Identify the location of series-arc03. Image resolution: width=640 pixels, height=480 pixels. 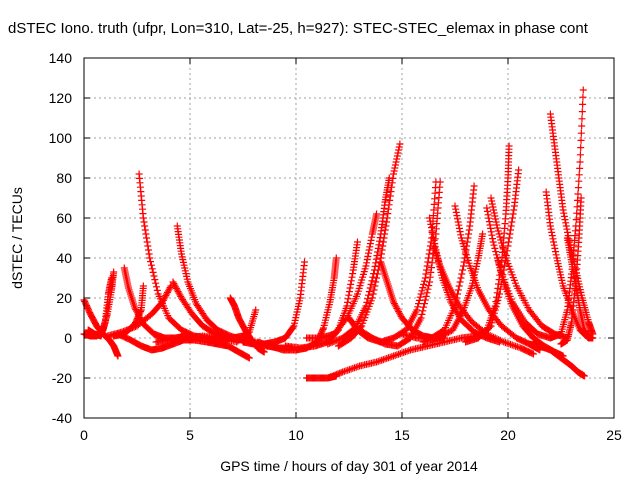
(100, 307).